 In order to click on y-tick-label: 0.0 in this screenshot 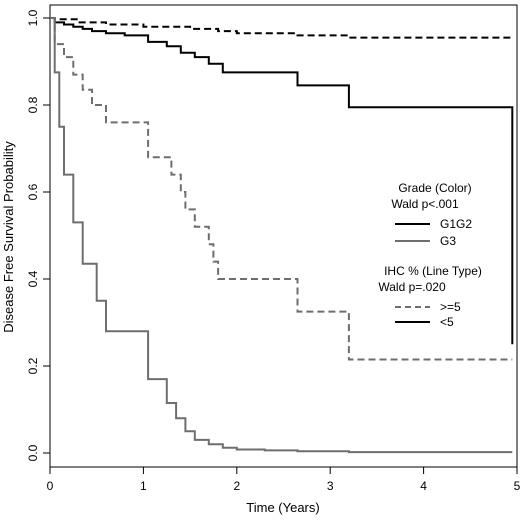, I will do `click(33, 452)`.